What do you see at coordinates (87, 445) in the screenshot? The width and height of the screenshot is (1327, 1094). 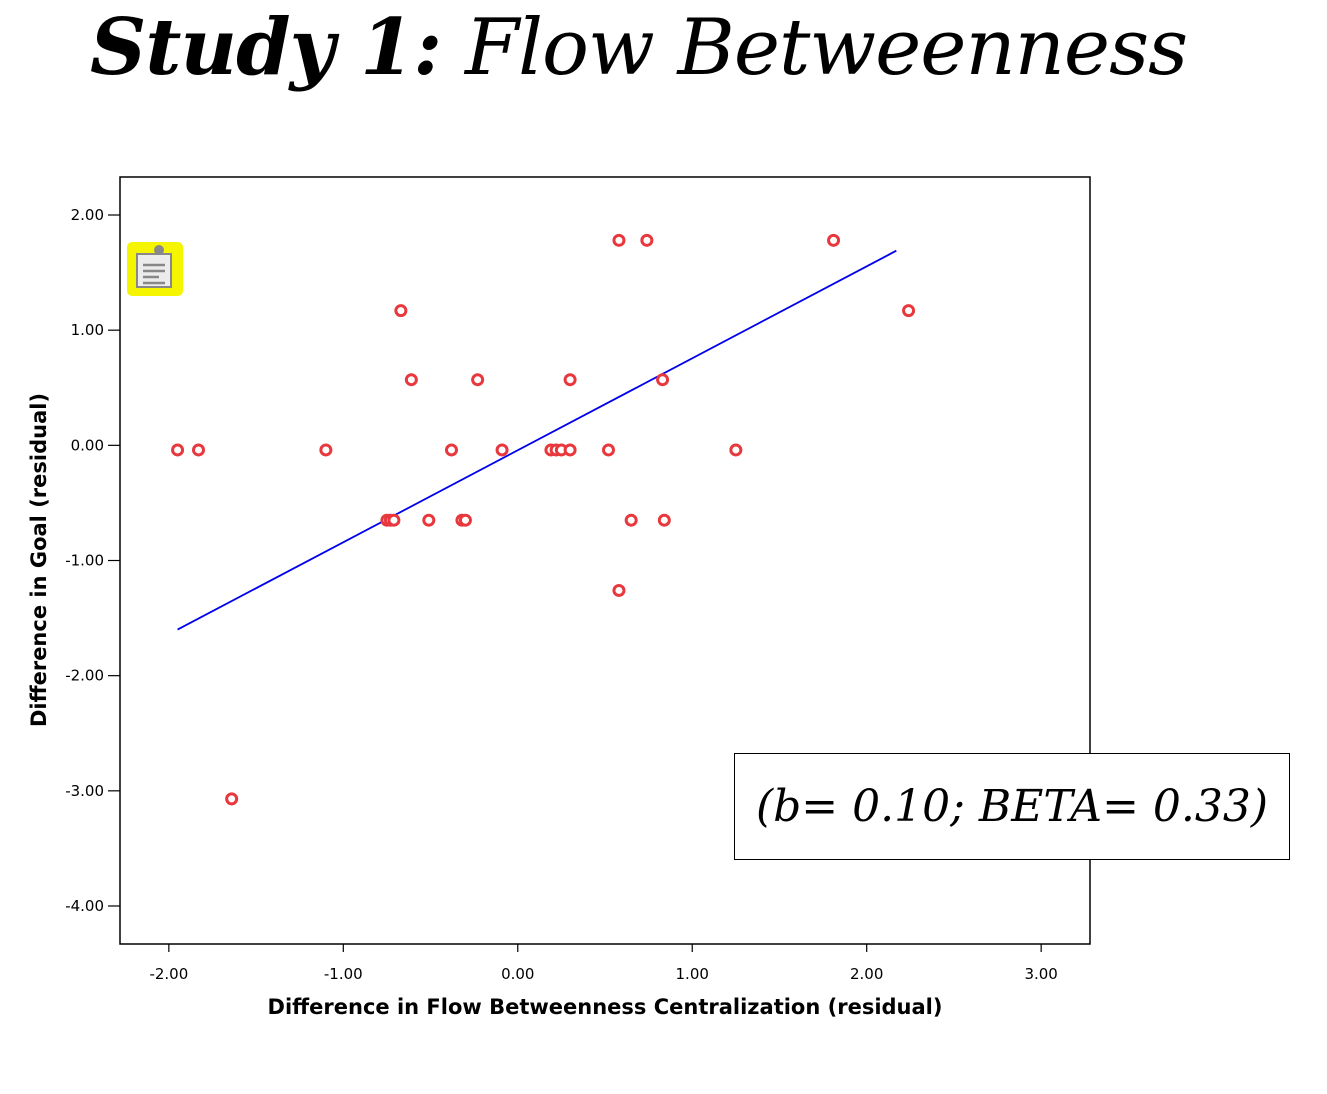 I see `y-tick-label: 0.00` at bounding box center [87, 445].